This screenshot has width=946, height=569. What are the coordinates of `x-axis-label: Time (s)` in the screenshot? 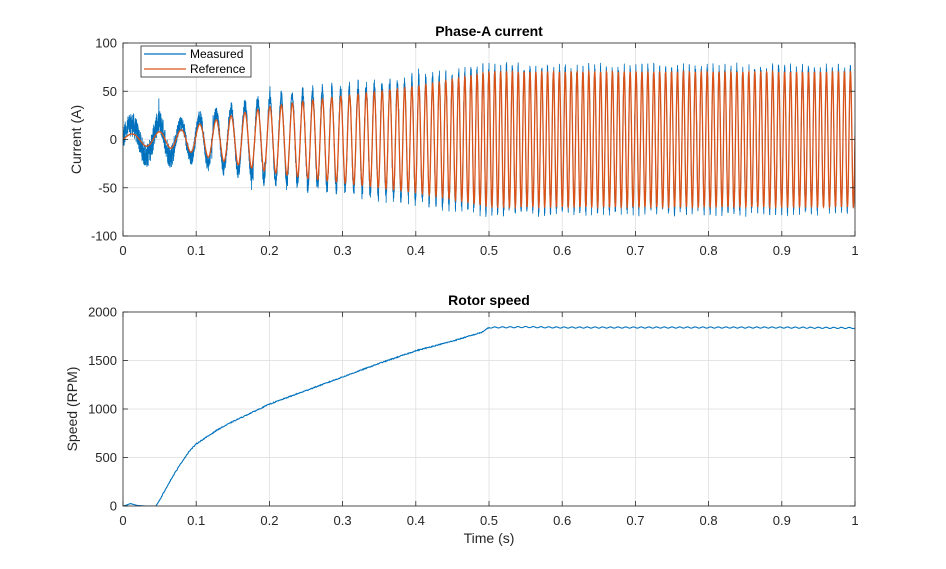 It's located at (489, 538).